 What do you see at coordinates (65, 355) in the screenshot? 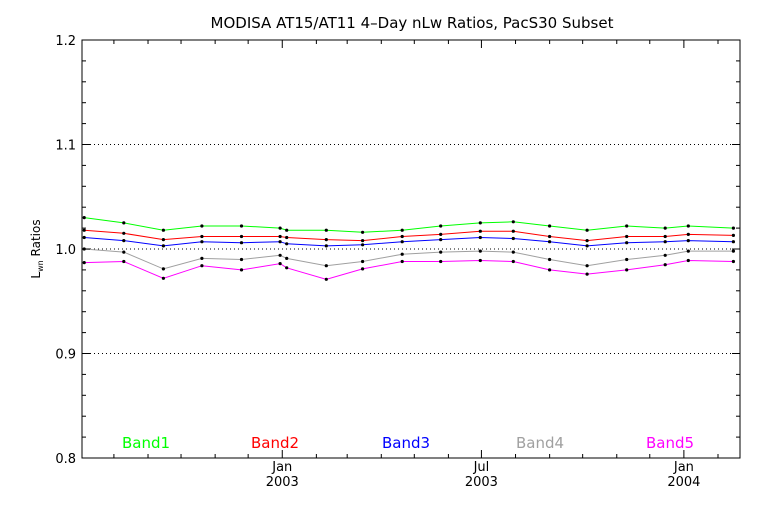
I see `y-tick-label: 0.9` at bounding box center [65, 355].